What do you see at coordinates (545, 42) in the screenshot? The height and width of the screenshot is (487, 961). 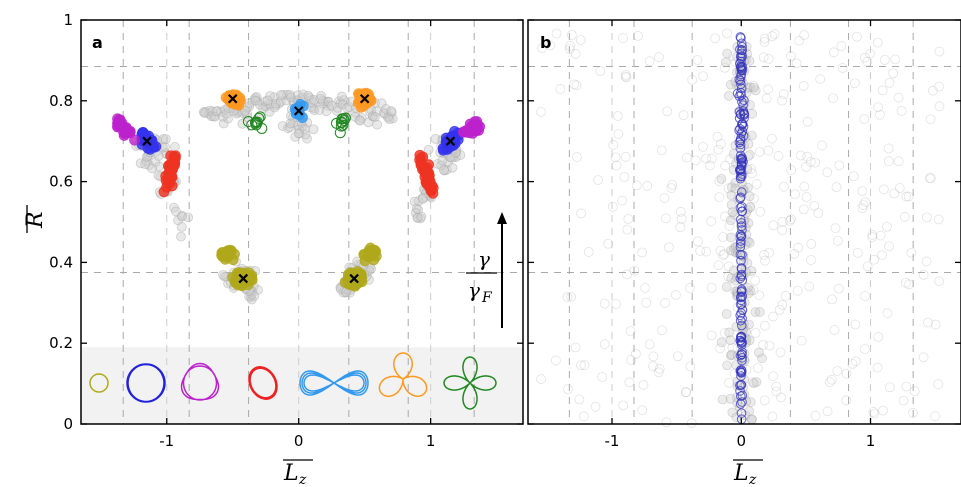 I see `panel-b-label: b` at bounding box center [545, 42].